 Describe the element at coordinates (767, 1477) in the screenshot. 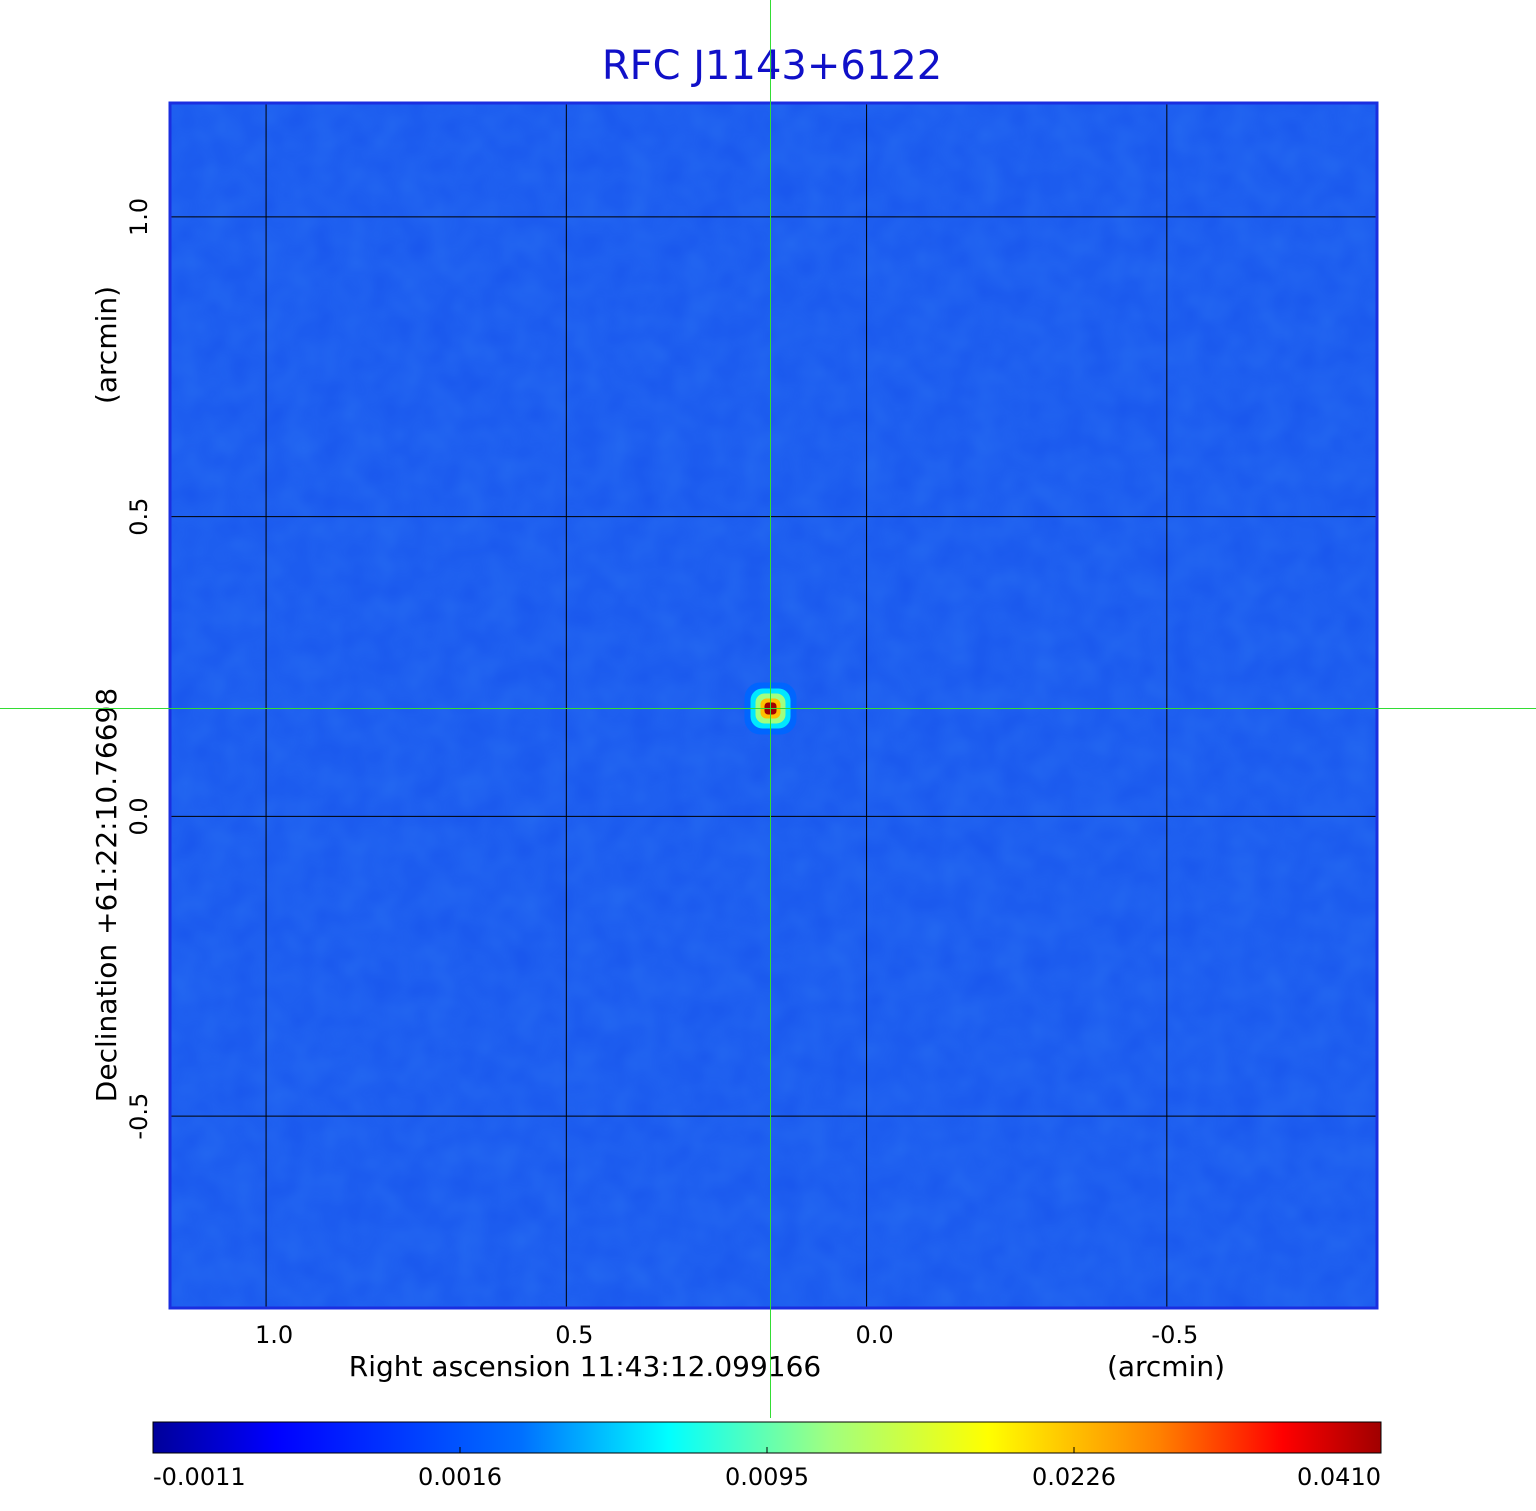

I see `colorbar-tick-label: 0.0095` at that location.